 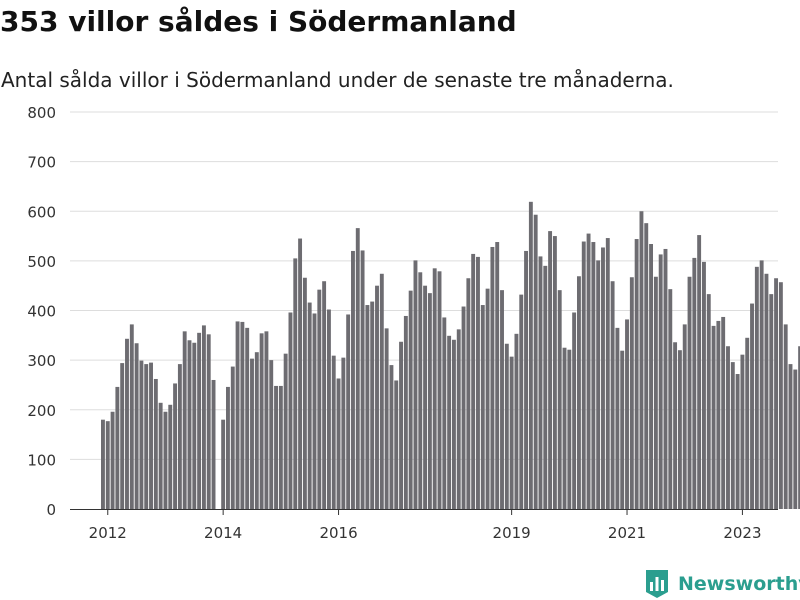 What do you see at coordinates (41, 411) in the screenshot?
I see `y-tick-label: 200` at bounding box center [41, 411].